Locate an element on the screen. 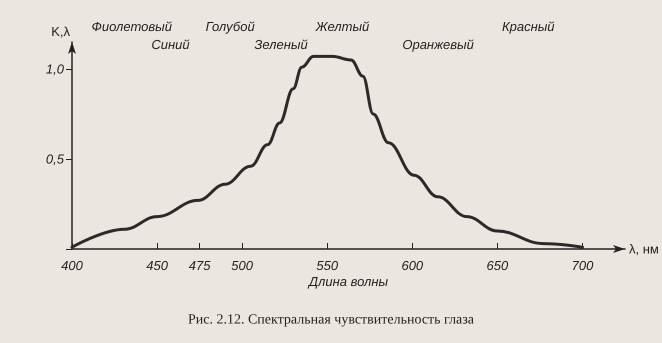  x-axis-title: λ, нм is located at coordinates (644, 249).